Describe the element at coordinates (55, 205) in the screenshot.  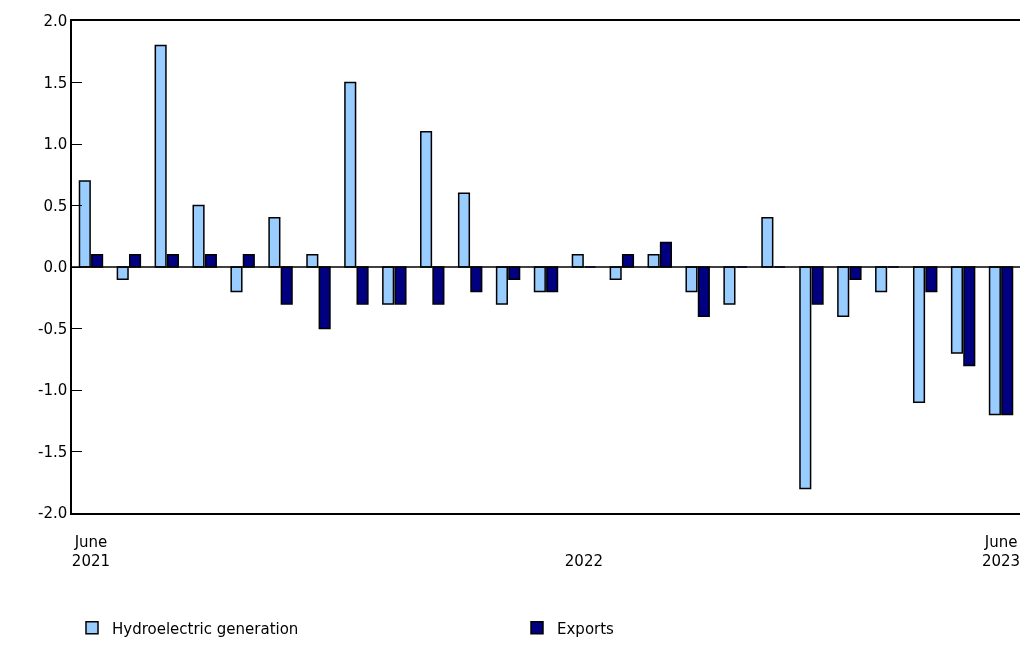
I see `y-tick-label: 0.5` at that location.